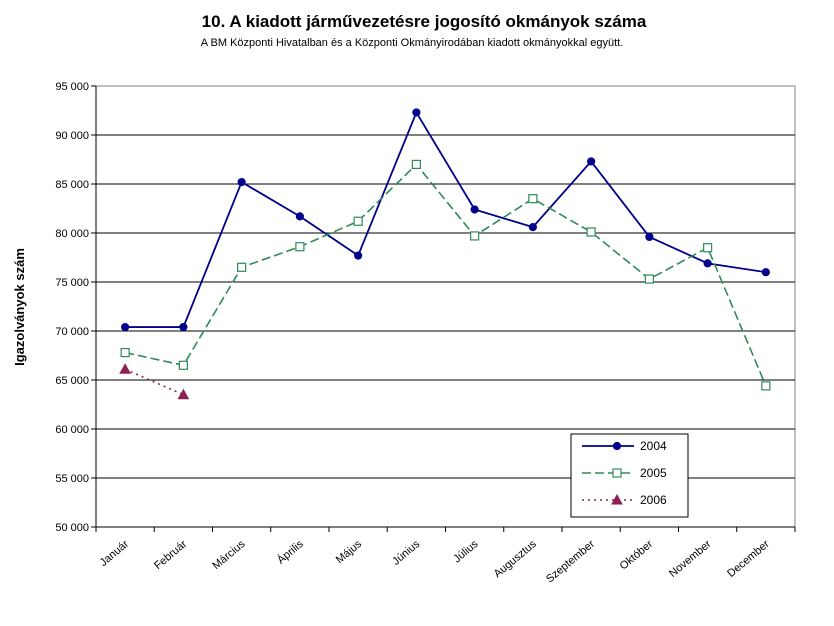  Describe the element at coordinates (291, 552) in the screenshot. I see `x-tick-label: Április` at that location.